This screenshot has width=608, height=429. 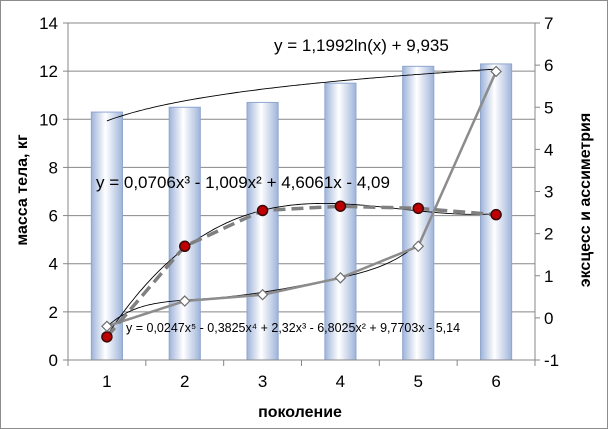 I want to click on x-tick-label: 4, so click(x=340, y=381).